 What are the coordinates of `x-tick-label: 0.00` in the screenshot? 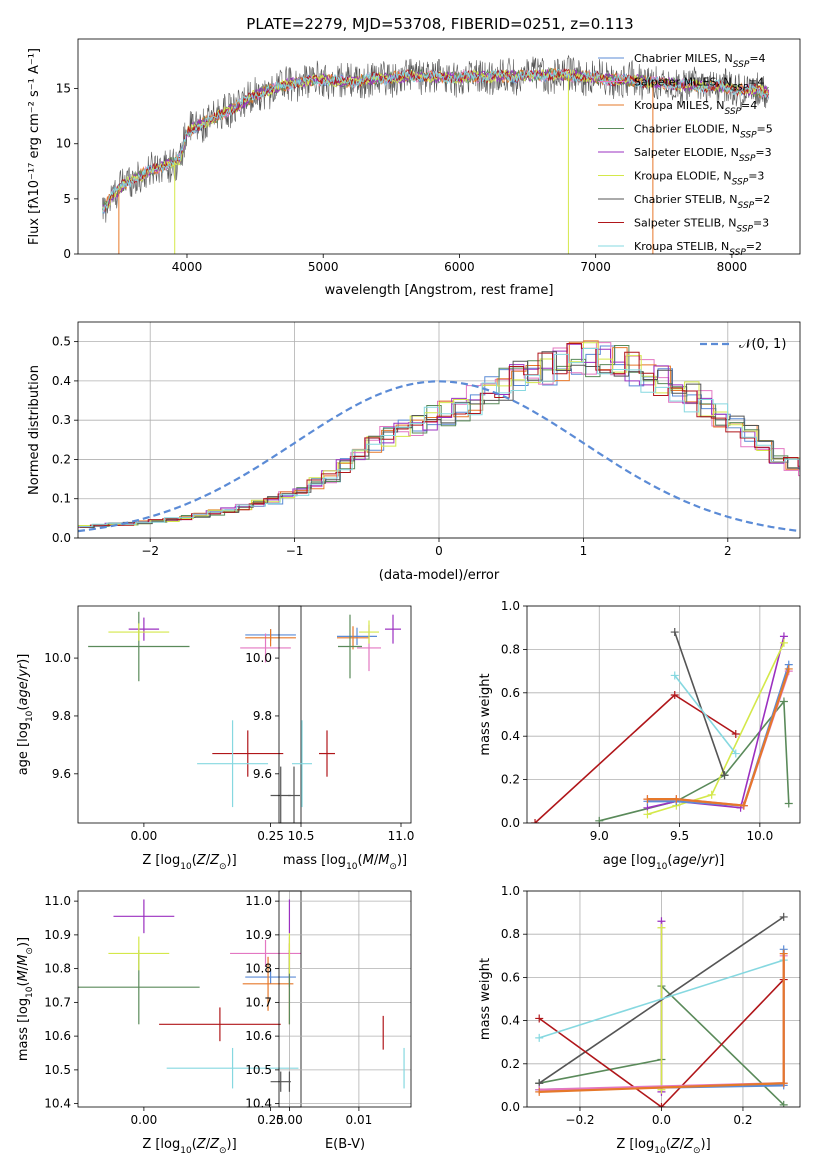 It's located at (144, 836).